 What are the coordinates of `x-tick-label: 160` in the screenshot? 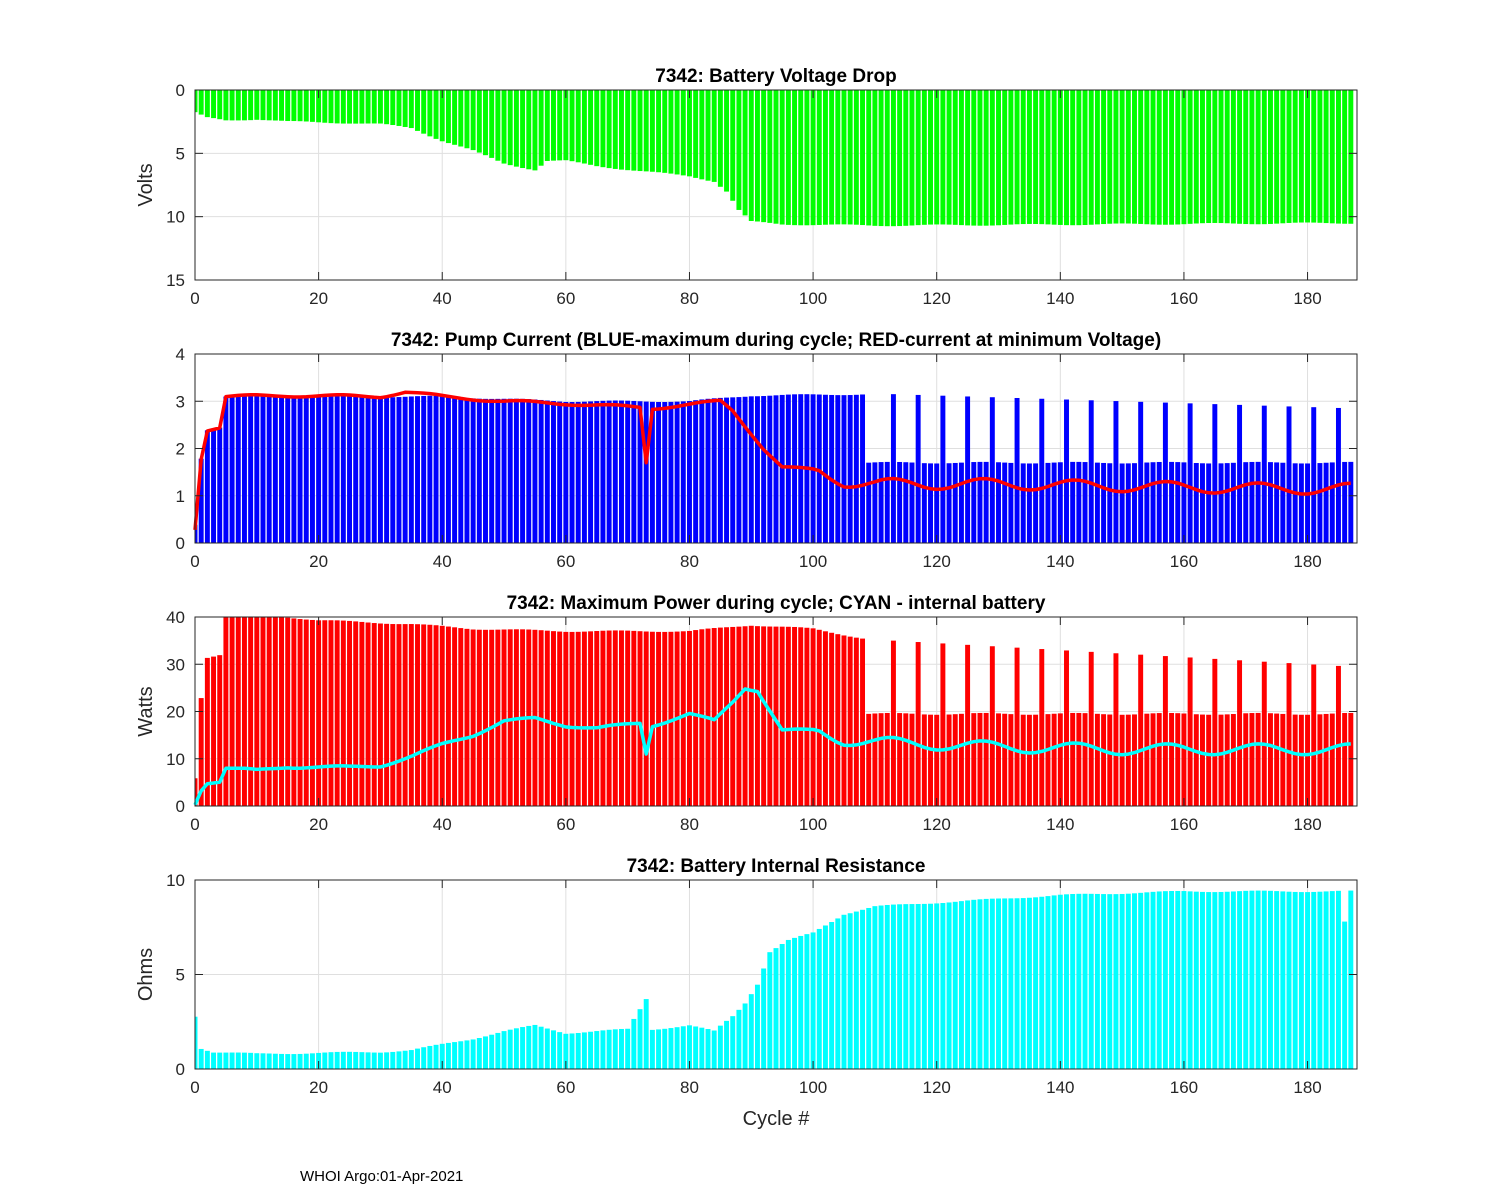 It's located at (1184, 824).